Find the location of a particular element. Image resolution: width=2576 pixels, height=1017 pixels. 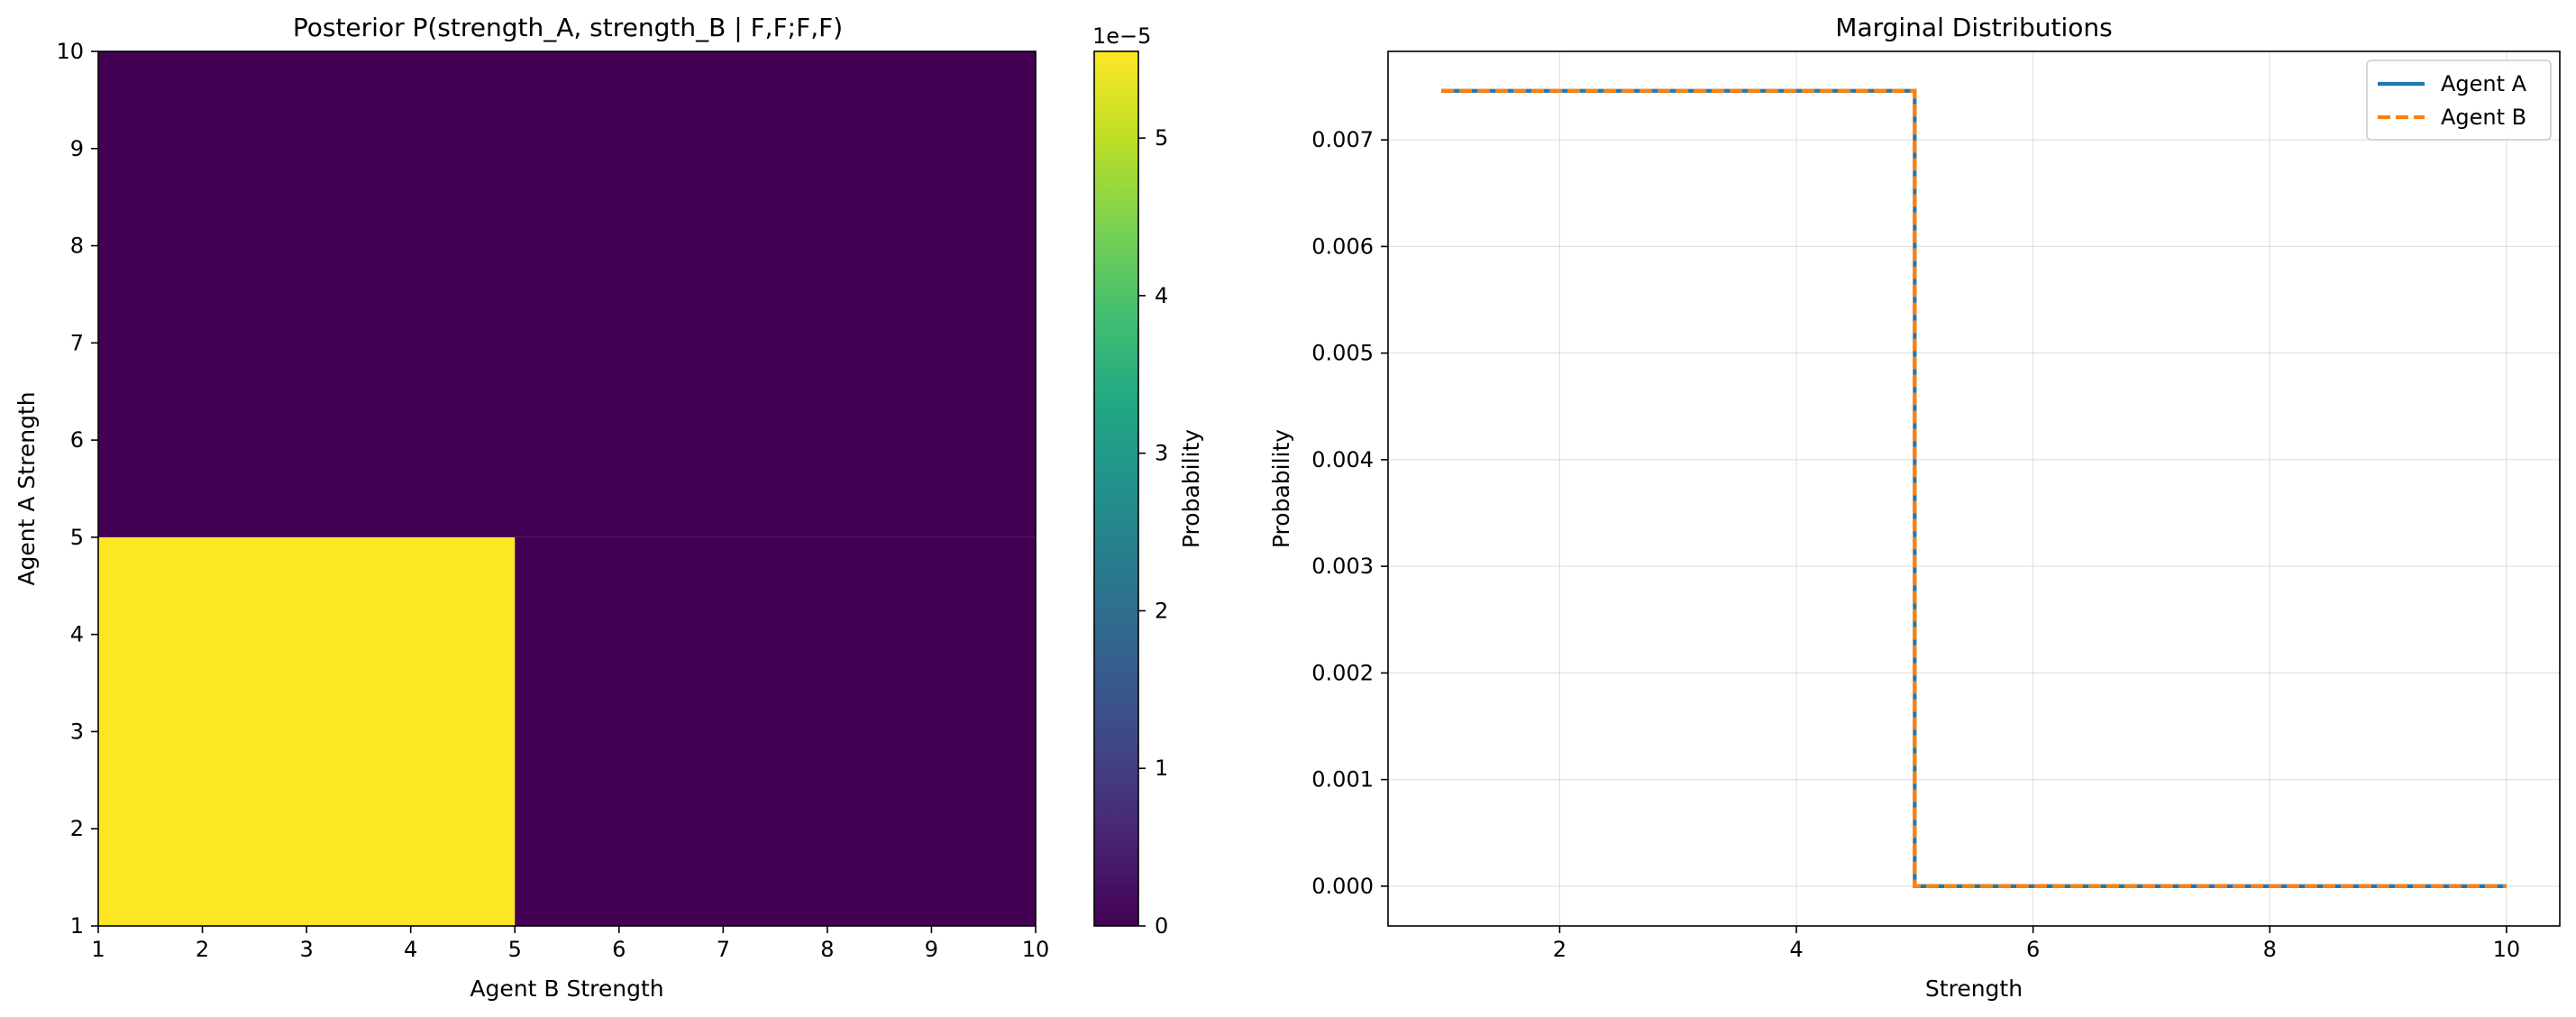

marginal-x-tick-label: 6 is located at coordinates (2033, 949).